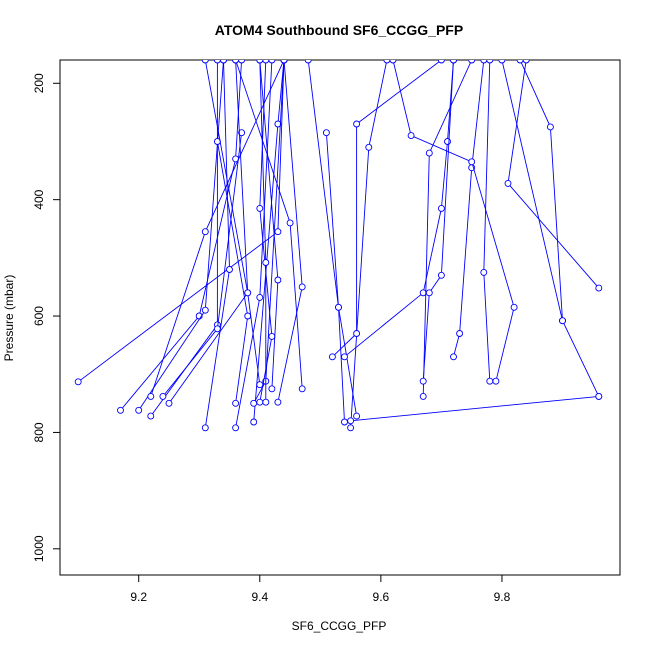  Describe the element at coordinates (9, 318) in the screenshot. I see `y-axis-label: Pressure (mbar)` at that location.